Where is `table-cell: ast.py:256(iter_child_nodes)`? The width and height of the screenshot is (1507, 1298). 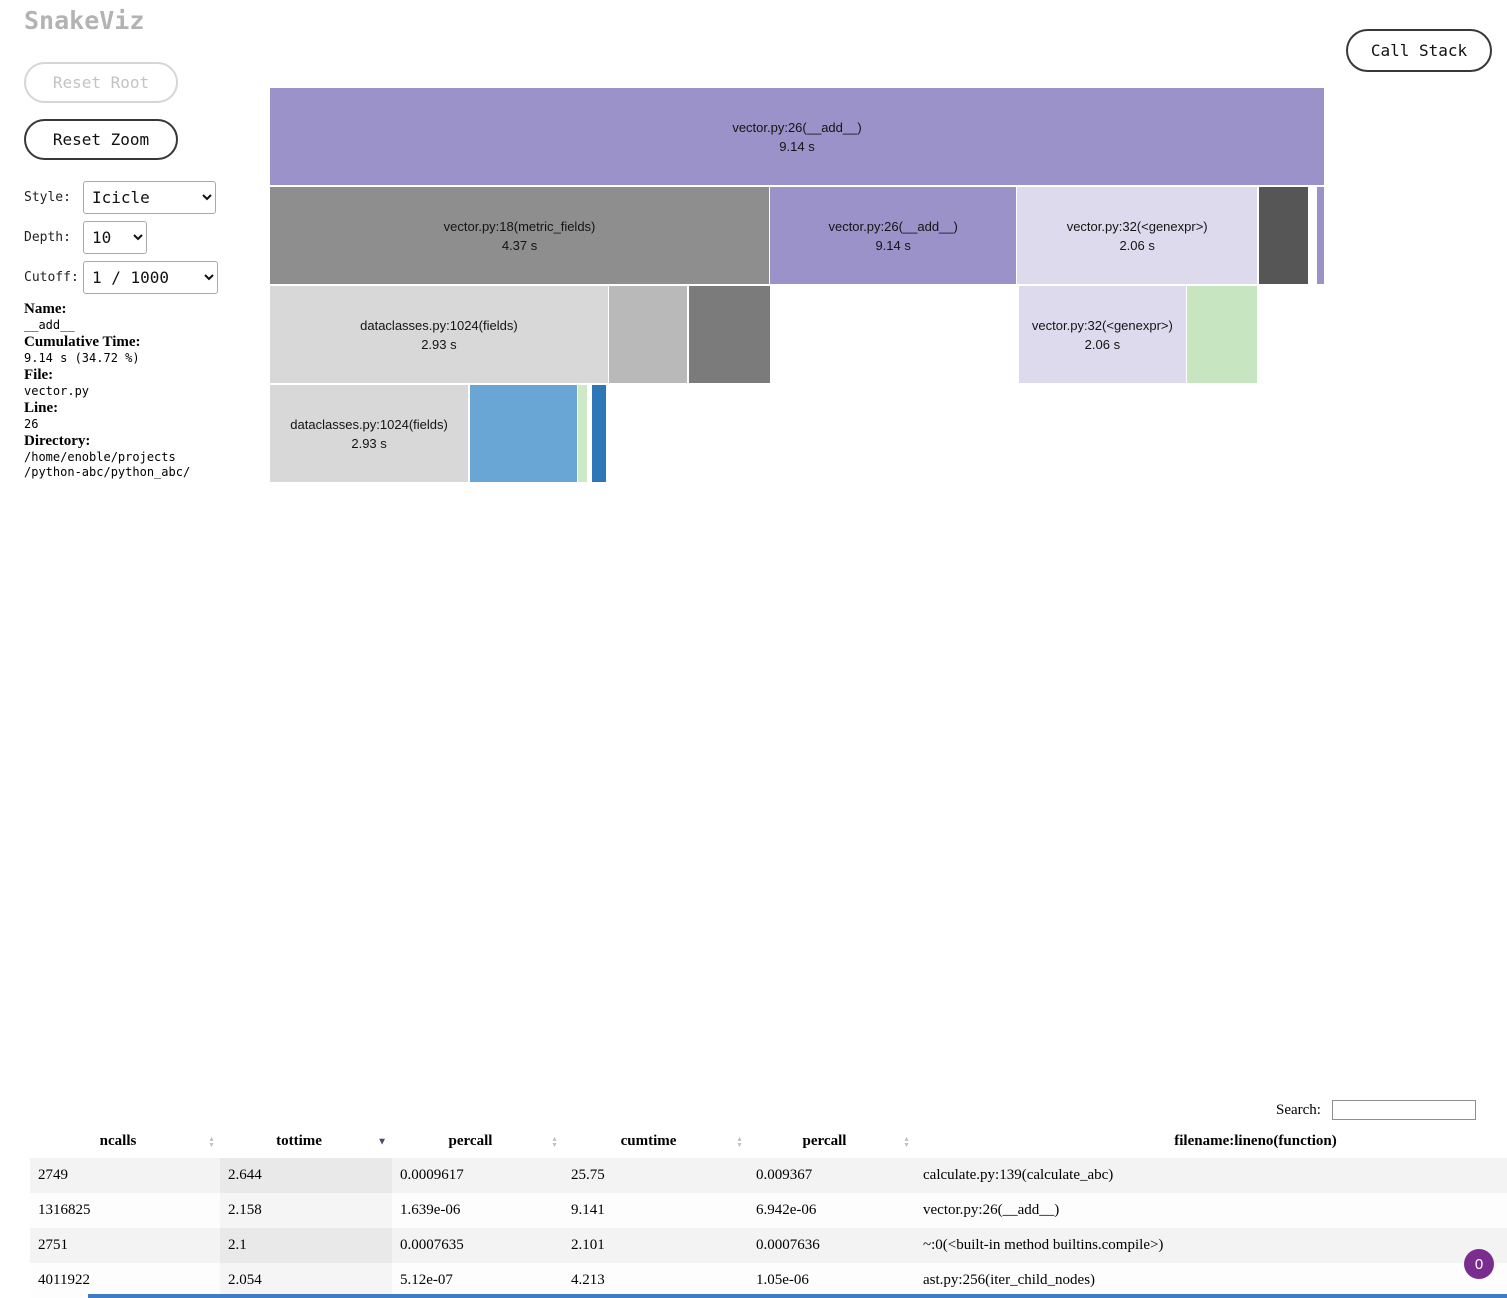 table-cell: ast.py:256(iter_child_nodes) is located at coordinates (1009, 1280).